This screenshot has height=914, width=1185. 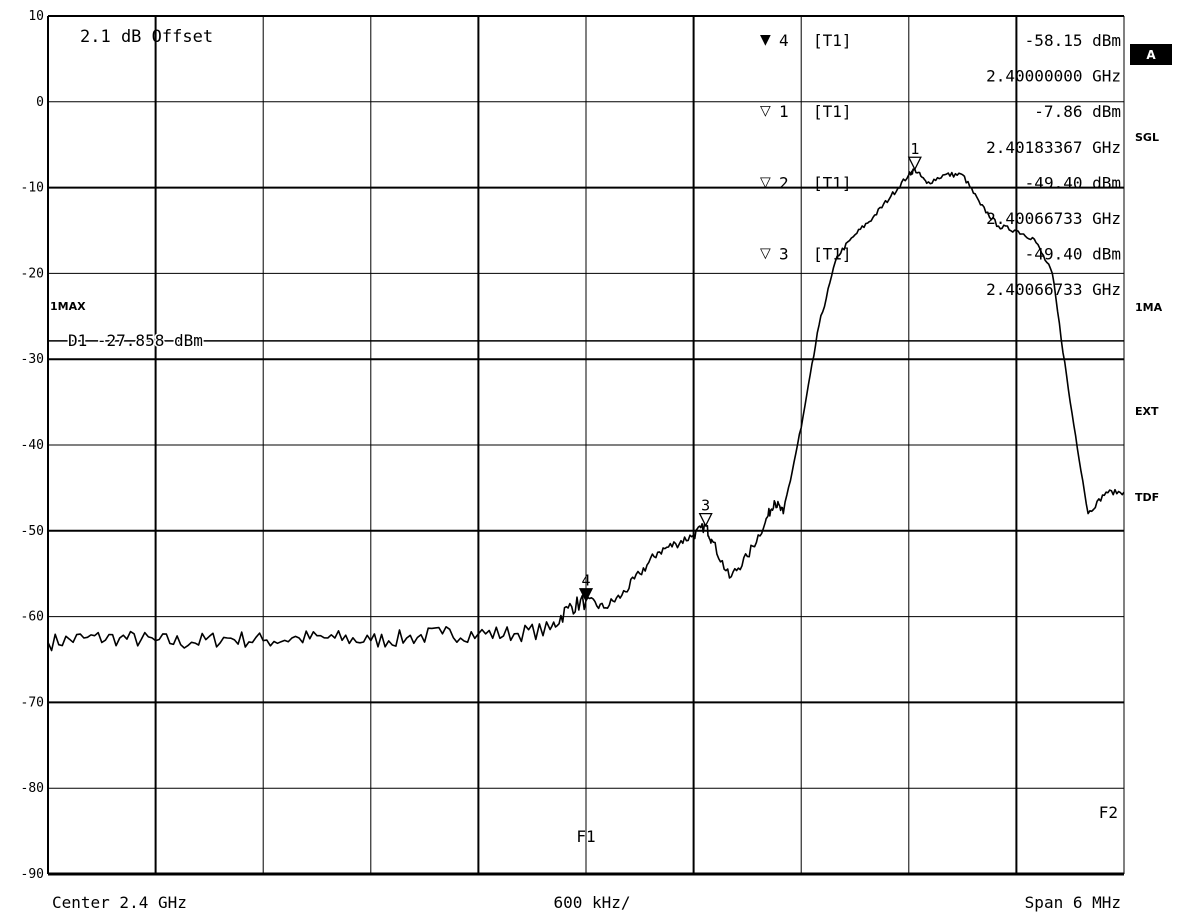 What do you see at coordinates (1147, 497) in the screenshot?
I see `tdf-label: TDF` at bounding box center [1147, 497].